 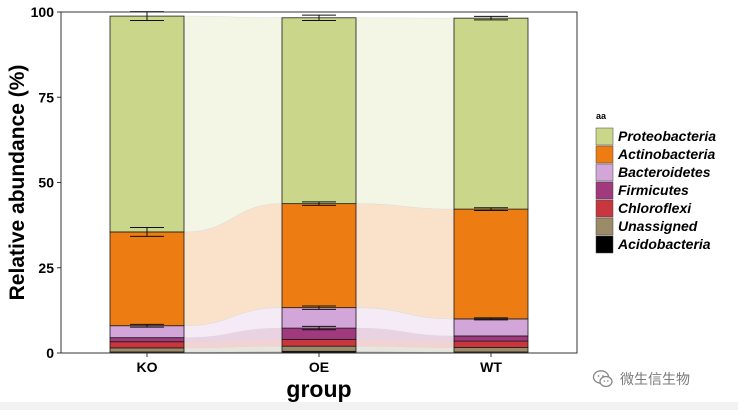 I want to click on bar-ko-firmicutes, so click(x=147, y=340).